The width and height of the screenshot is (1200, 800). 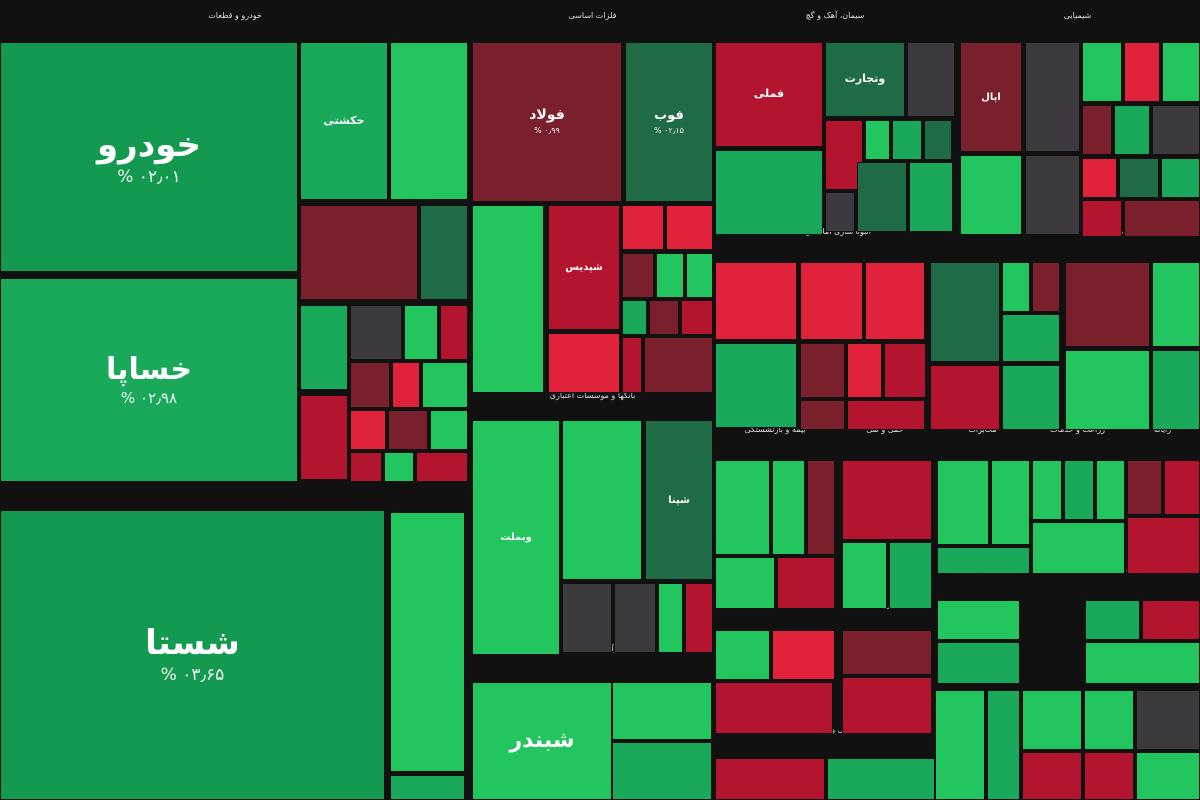 I want to click on stock-tile: فوب % ۰۲٫۱۵, so click(x=669, y=122).